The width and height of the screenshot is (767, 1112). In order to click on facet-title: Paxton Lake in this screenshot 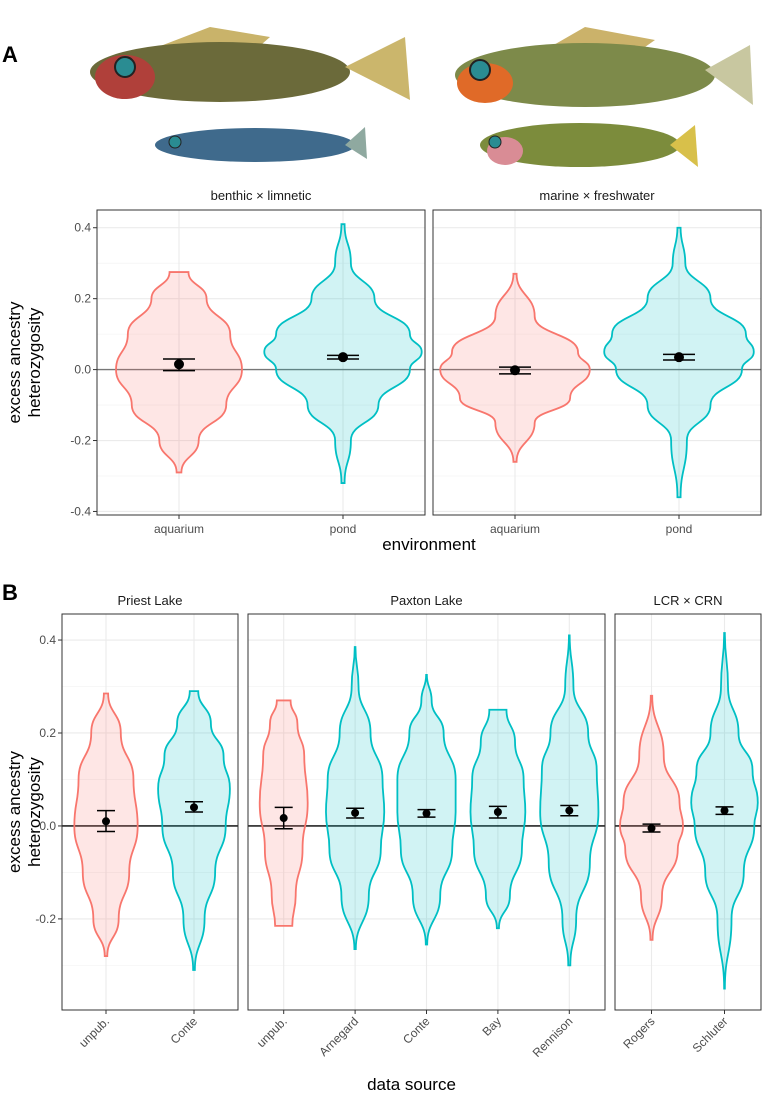, I will do `click(426, 600)`.